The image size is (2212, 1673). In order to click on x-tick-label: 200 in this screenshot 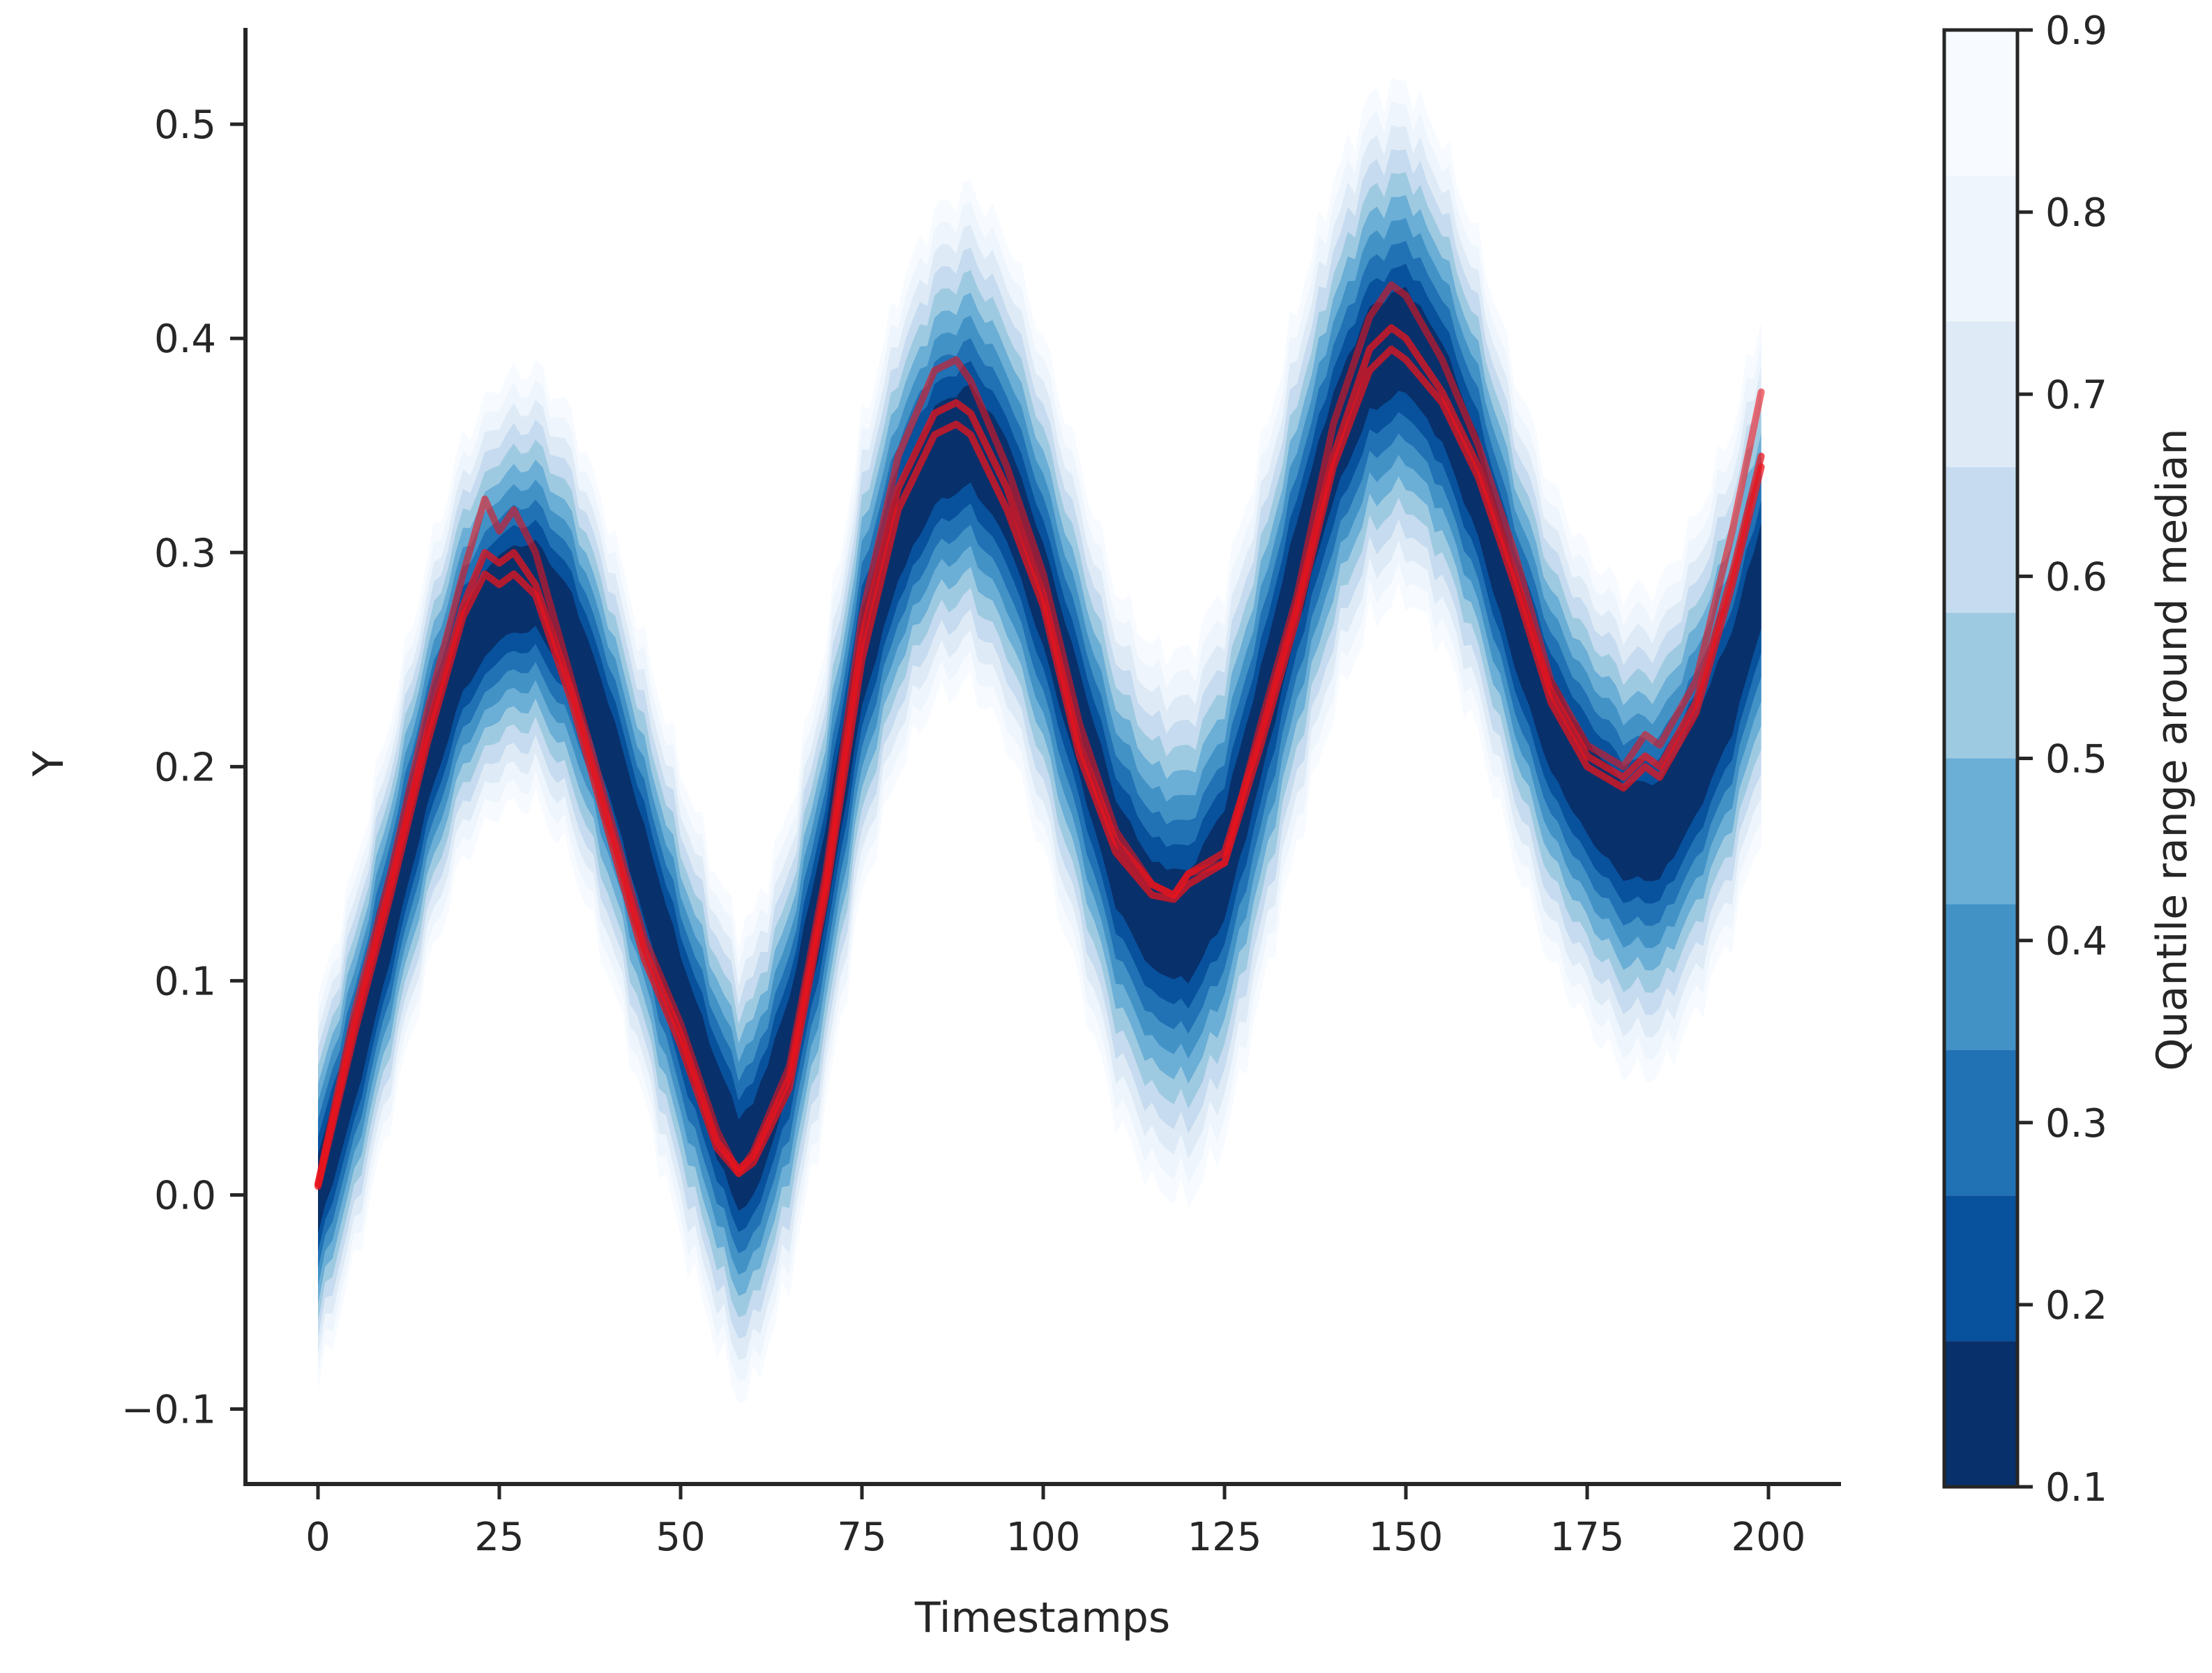, I will do `click(1769, 1537)`.